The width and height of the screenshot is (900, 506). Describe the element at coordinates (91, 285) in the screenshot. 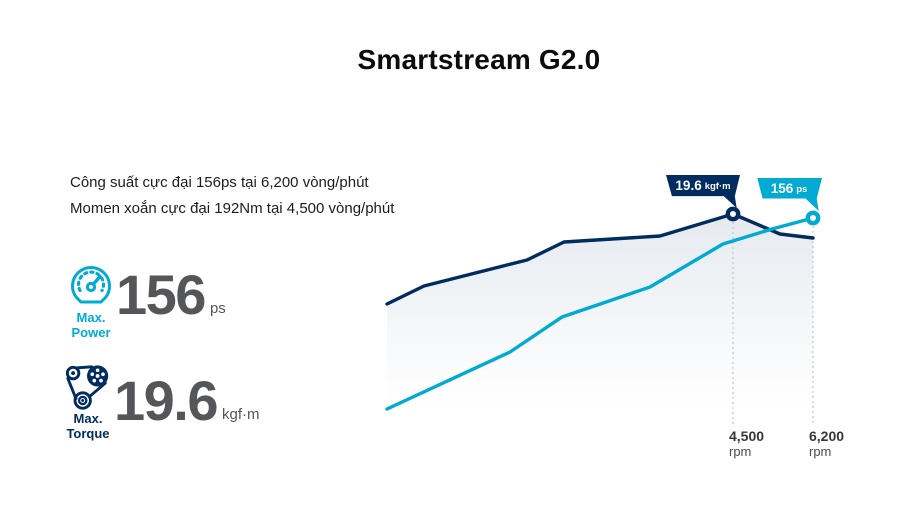

I see `gauge-icon` at that location.